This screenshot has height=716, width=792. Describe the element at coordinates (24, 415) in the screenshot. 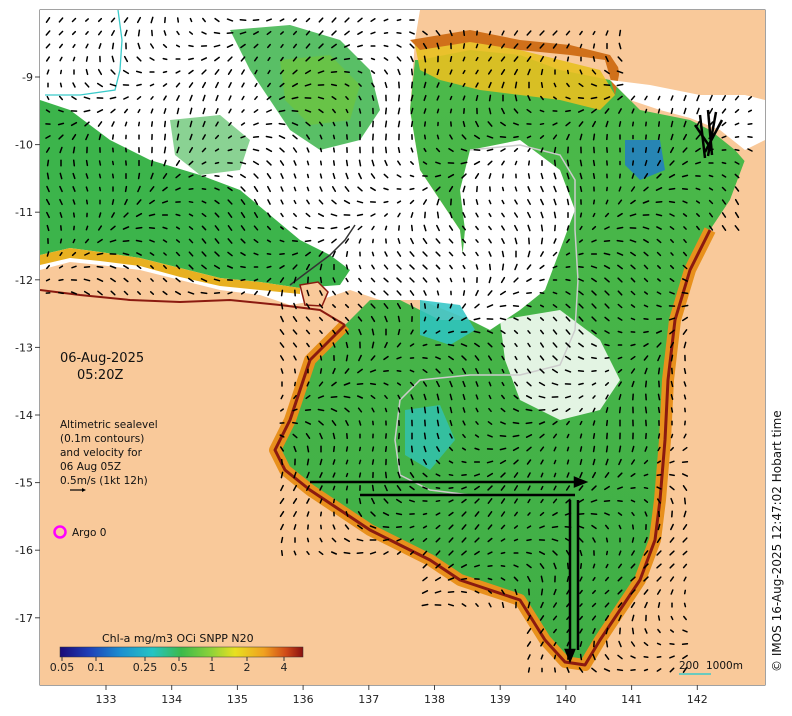

I see `lat-tick-label: -14` at that location.